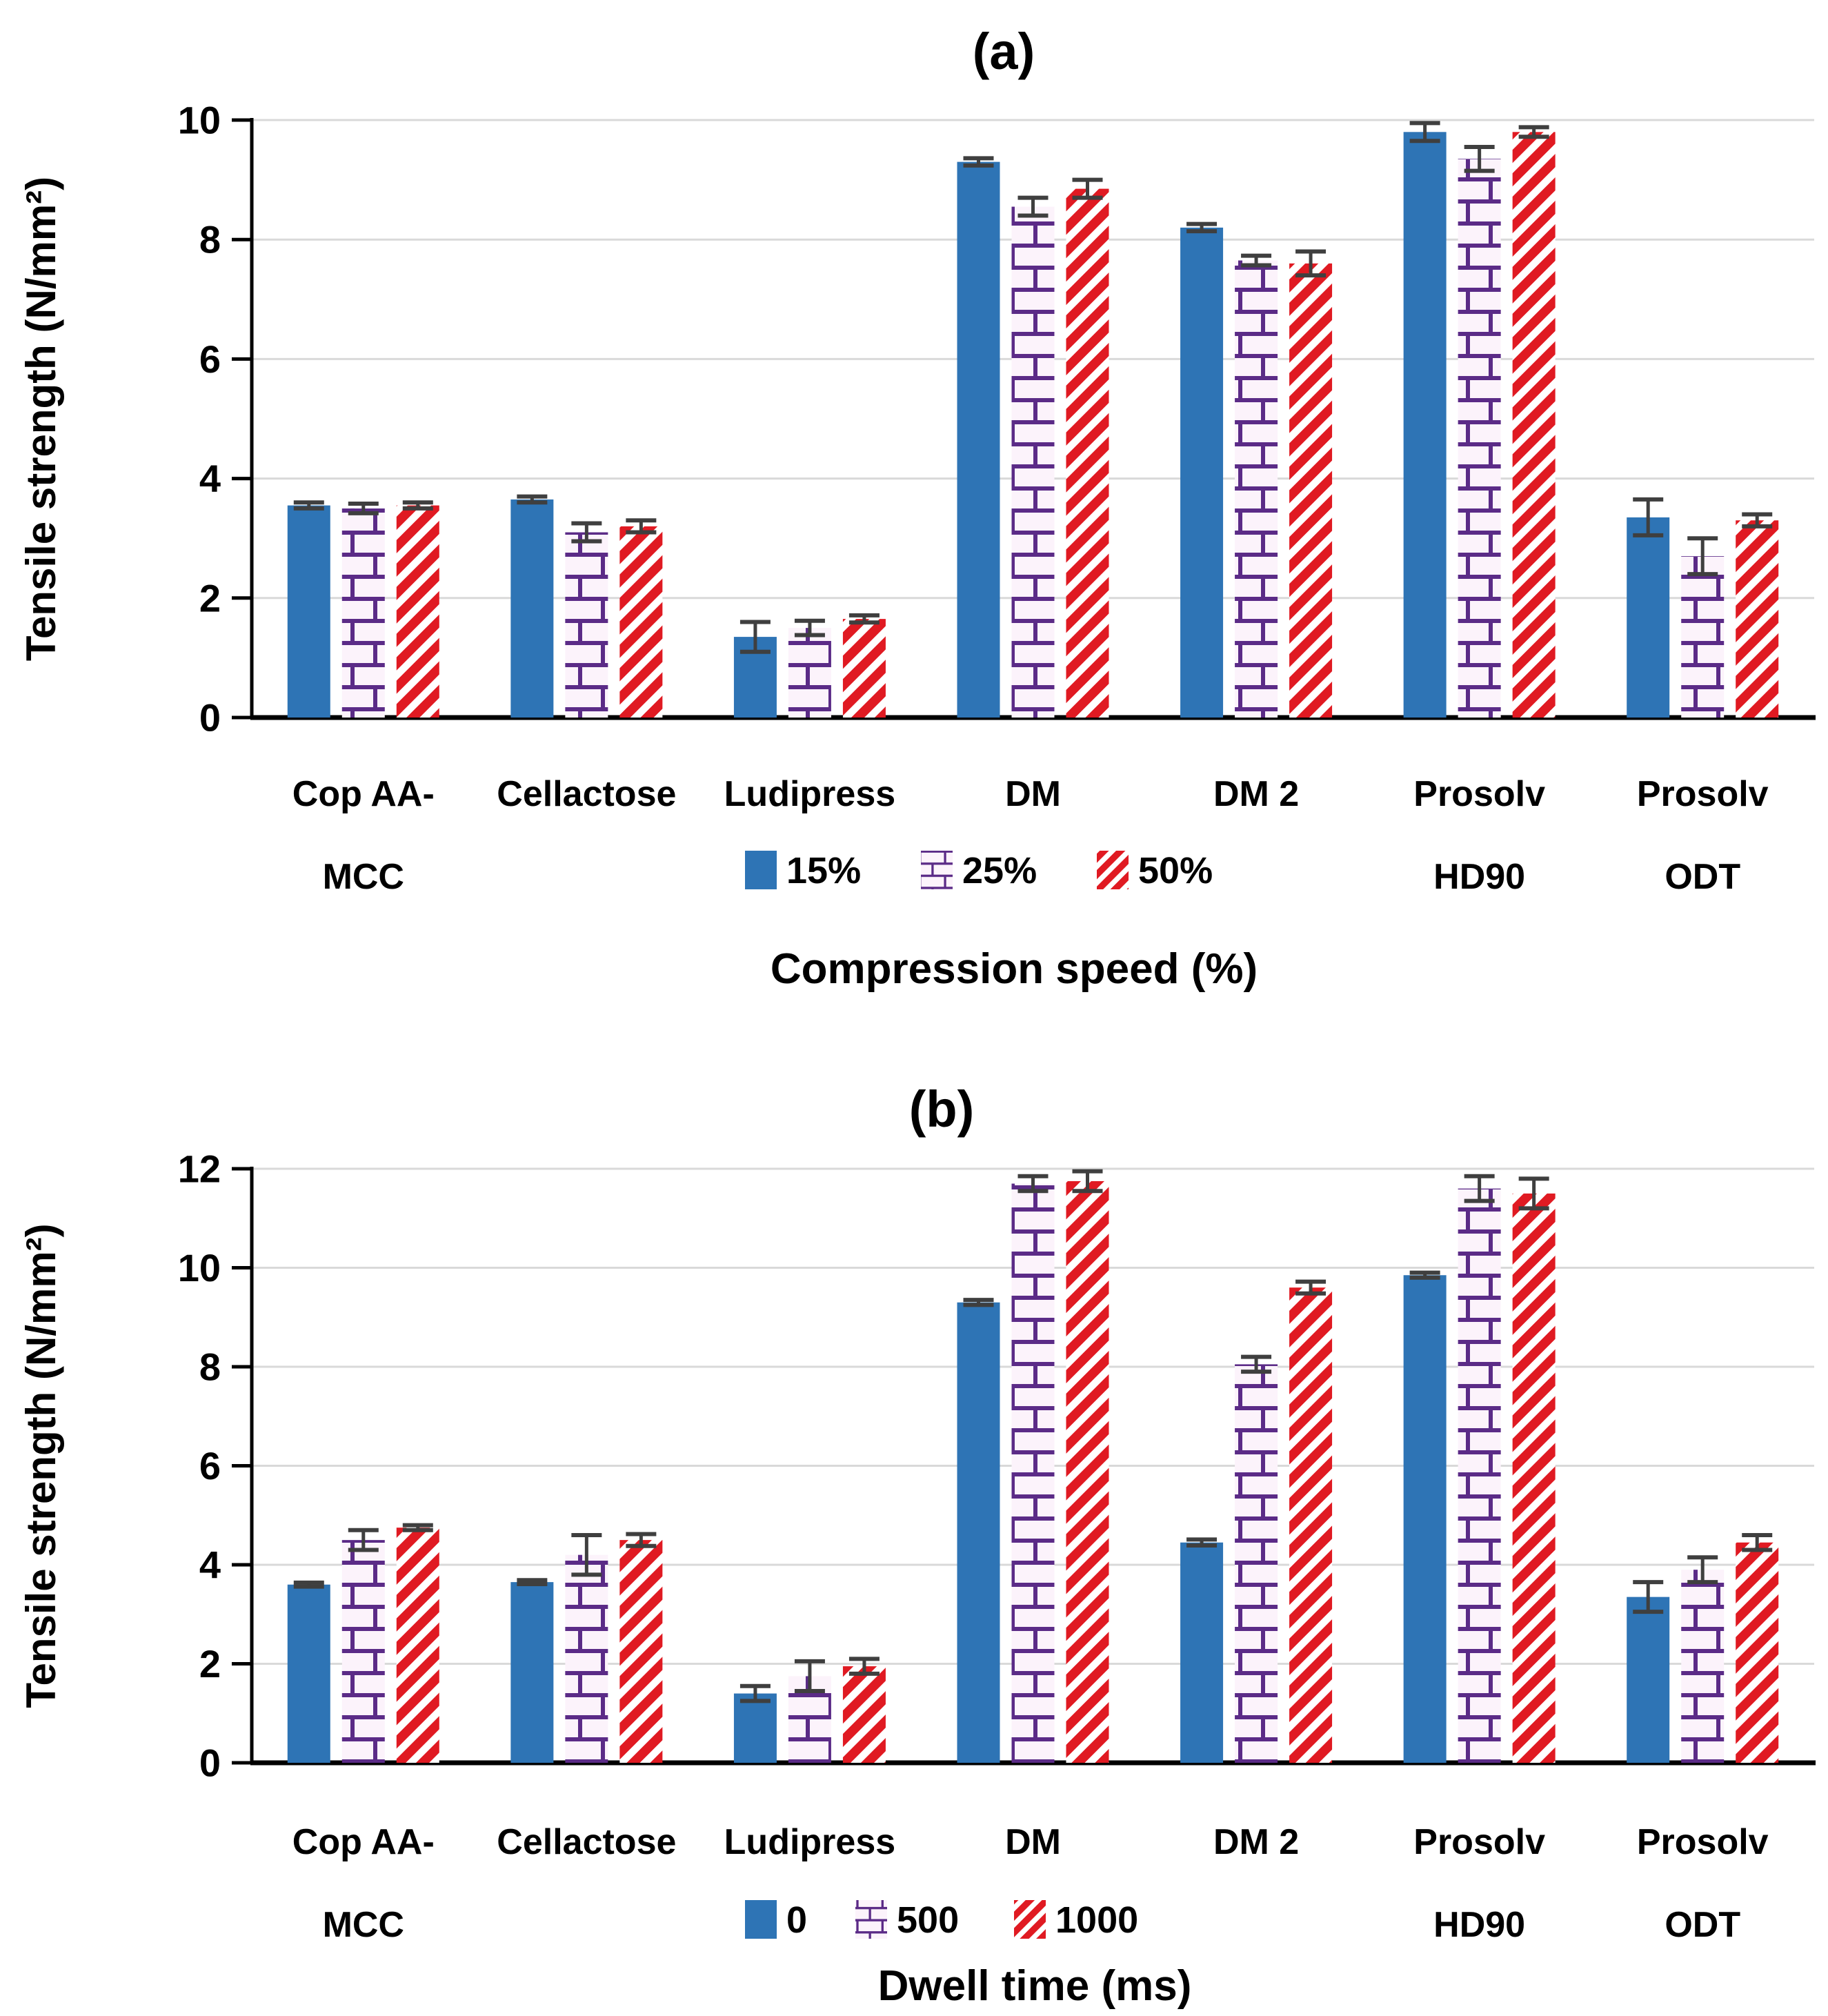 This screenshot has width=1828, height=2016. What do you see at coordinates (363, 613) in the screenshot?
I see `bar-25%-0` at bounding box center [363, 613].